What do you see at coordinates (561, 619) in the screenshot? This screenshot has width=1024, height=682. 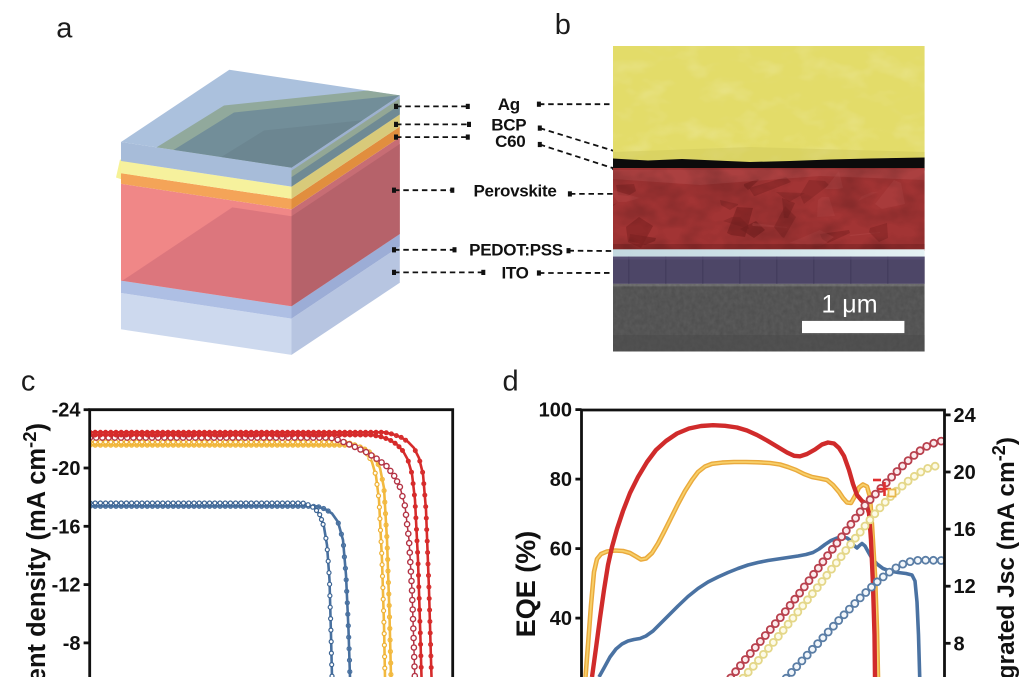 I see `svg-text: 40` at bounding box center [561, 619].